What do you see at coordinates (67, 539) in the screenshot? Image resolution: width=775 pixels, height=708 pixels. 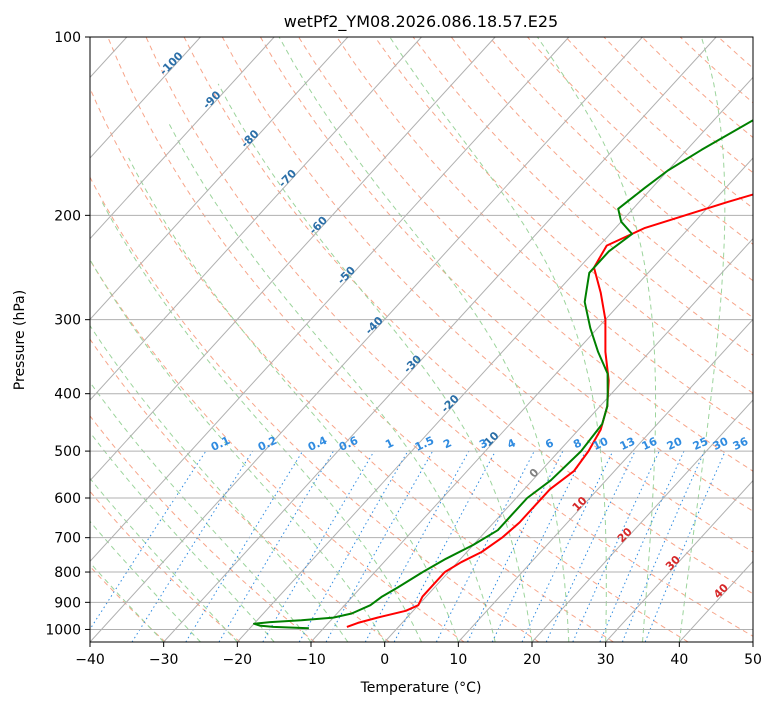 I see `y-tick-label: 700` at bounding box center [67, 539].